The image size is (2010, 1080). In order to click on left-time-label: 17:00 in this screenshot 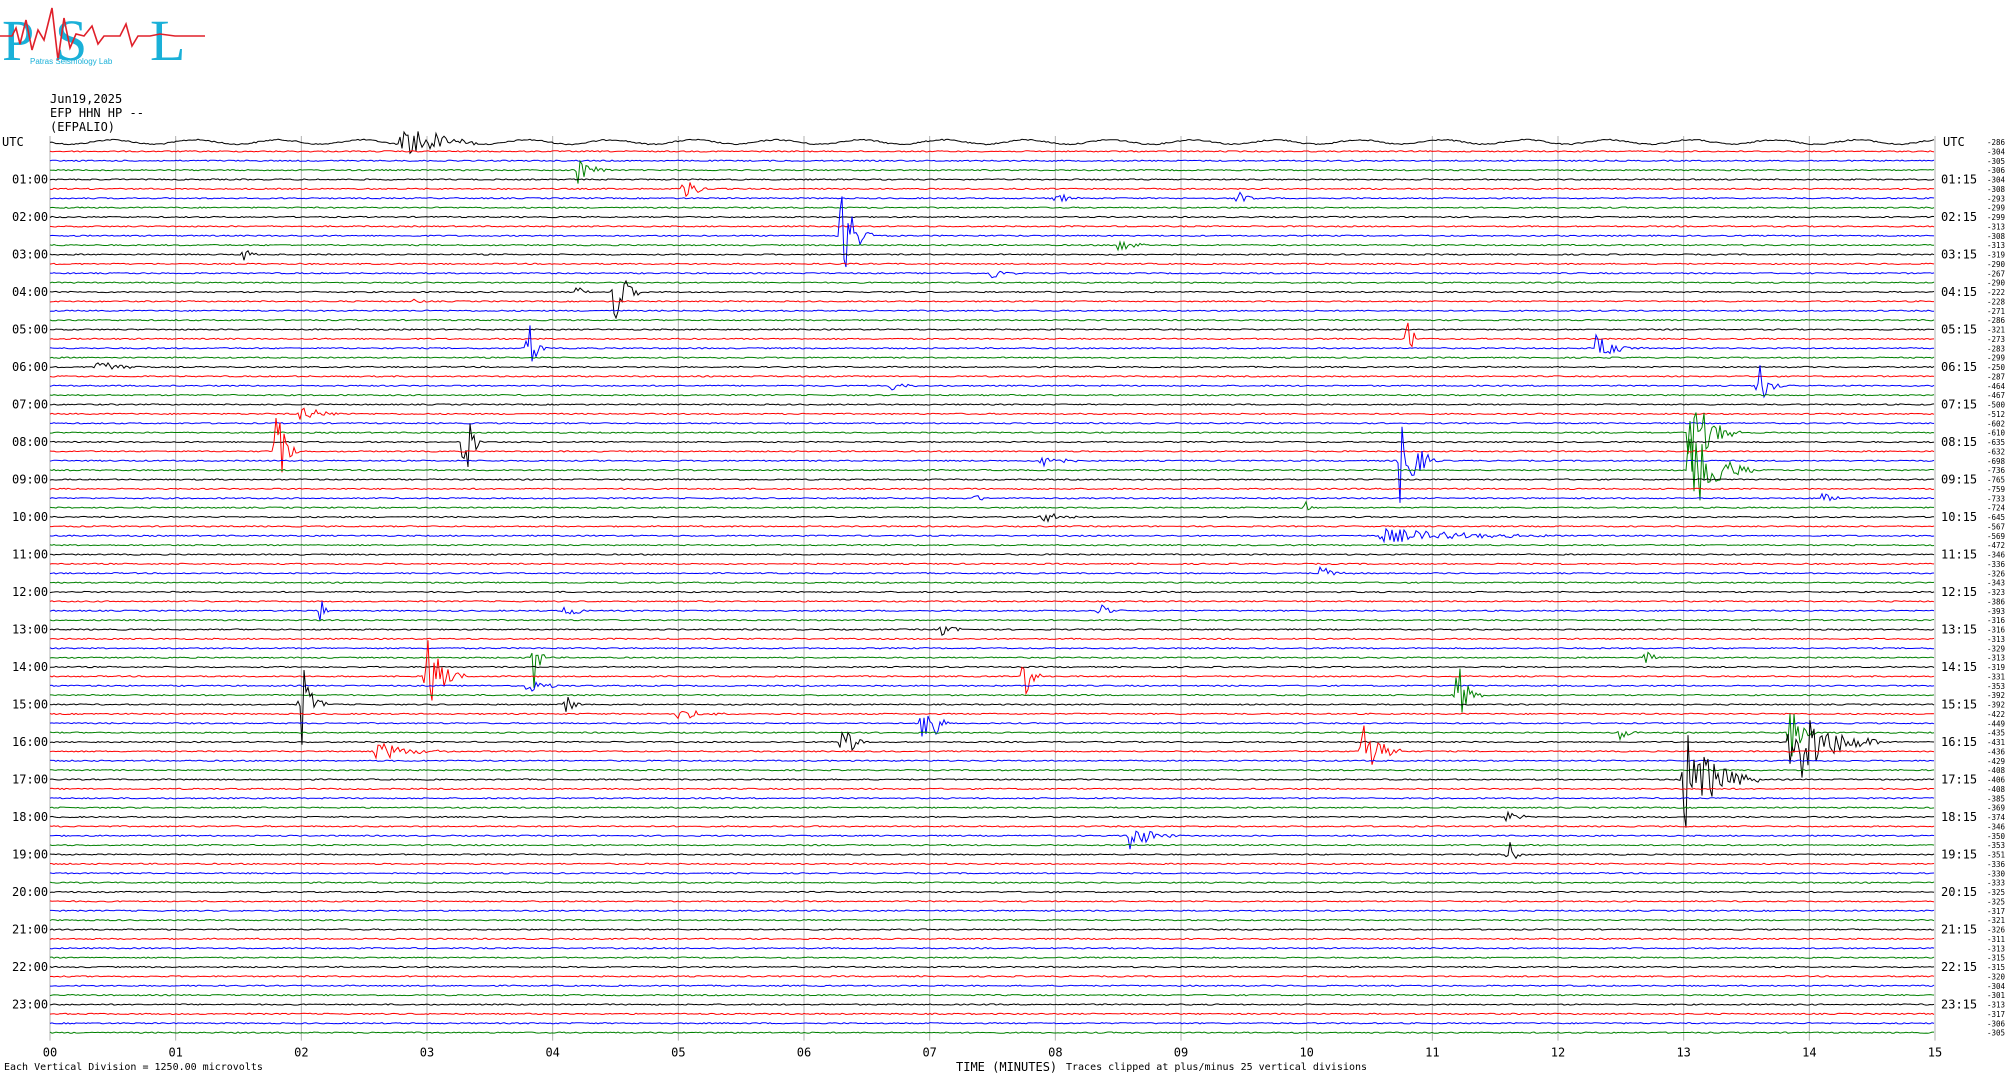, I will do `click(30, 780)`.